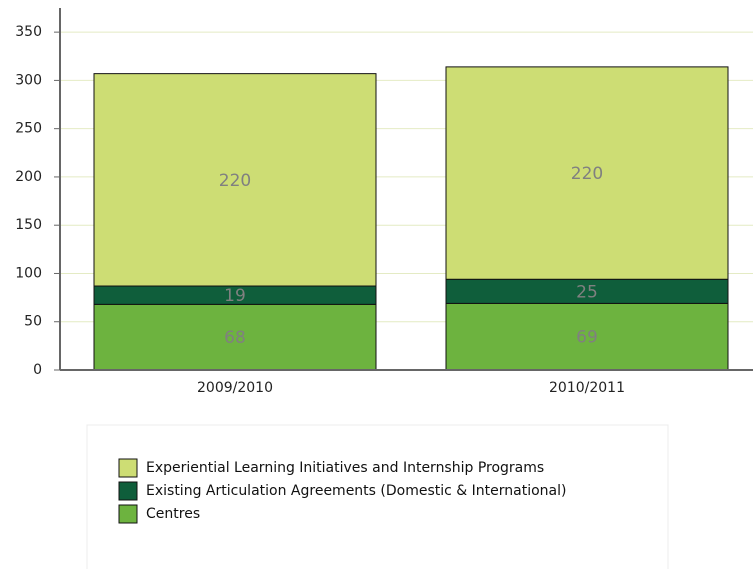 This screenshot has width=753, height=569. I want to click on data-label: 69, so click(587, 338).